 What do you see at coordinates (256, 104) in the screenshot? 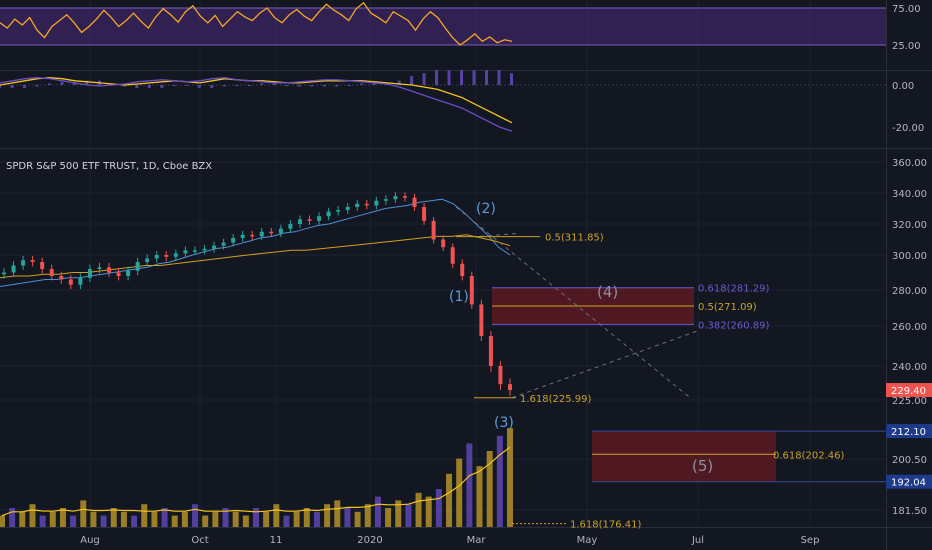
I see `macd-line` at bounding box center [256, 104].